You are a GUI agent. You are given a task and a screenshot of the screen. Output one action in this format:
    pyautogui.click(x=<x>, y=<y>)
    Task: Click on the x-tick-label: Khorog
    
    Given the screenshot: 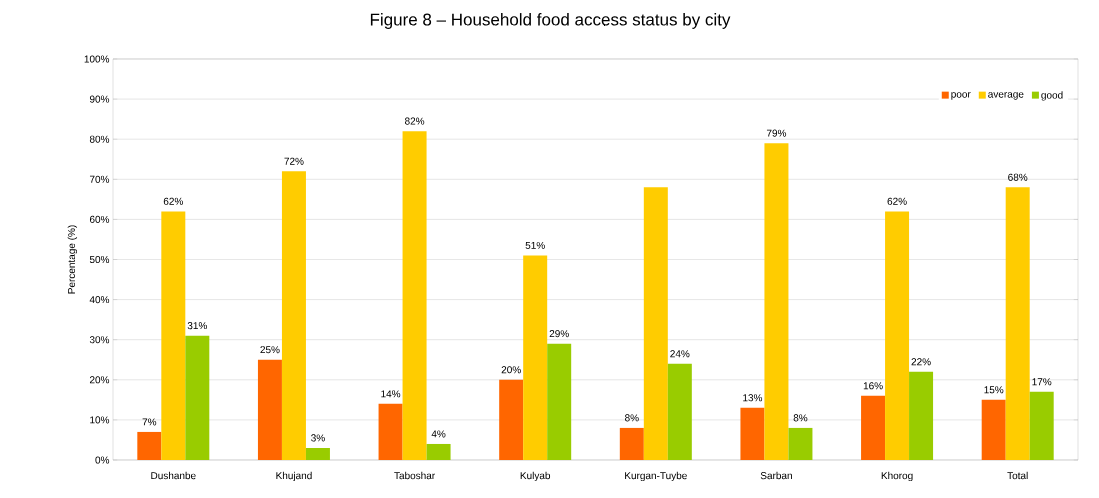 What is the action you would take?
    pyautogui.click(x=897, y=476)
    